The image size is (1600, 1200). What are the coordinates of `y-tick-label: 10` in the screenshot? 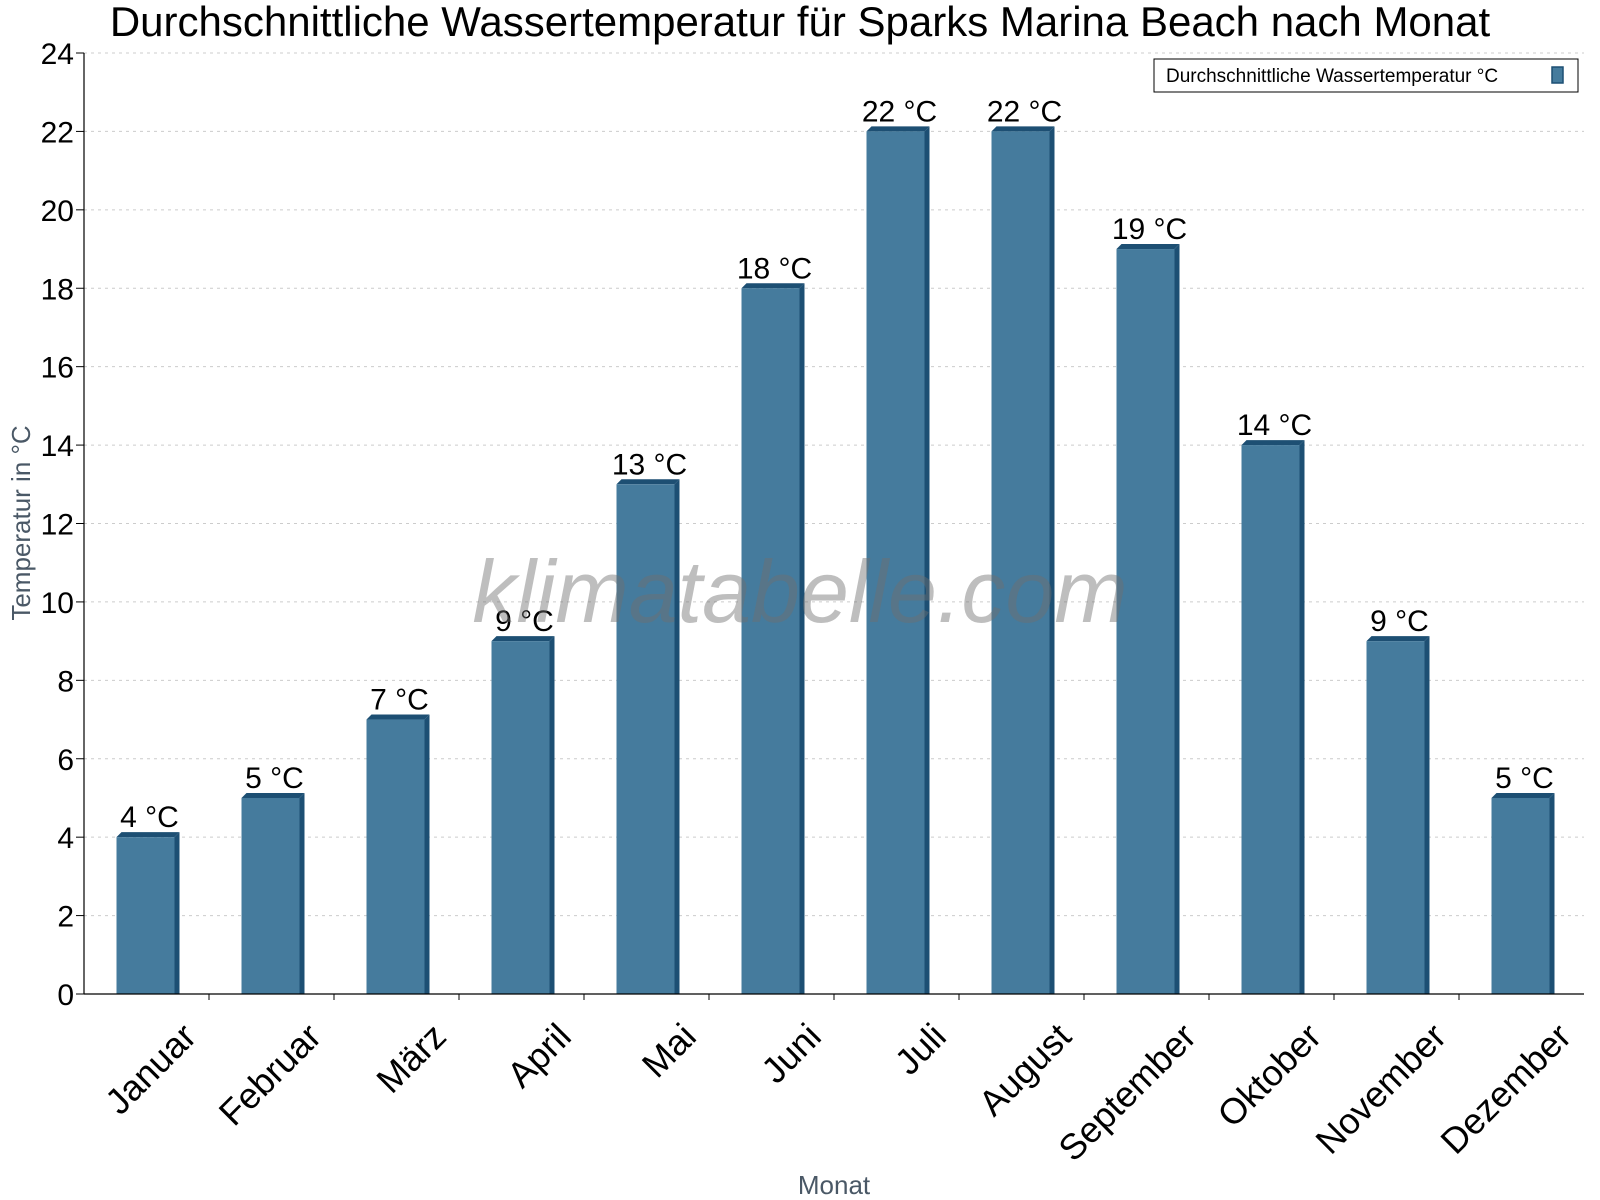 It's located at (57, 603).